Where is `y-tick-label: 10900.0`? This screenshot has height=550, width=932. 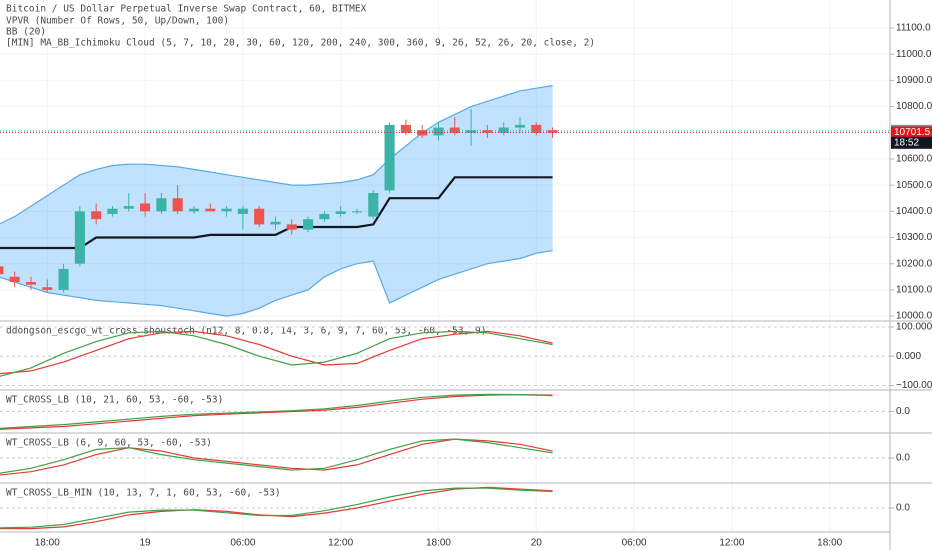 y-tick-label: 10900.0 is located at coordinates (914, 80).